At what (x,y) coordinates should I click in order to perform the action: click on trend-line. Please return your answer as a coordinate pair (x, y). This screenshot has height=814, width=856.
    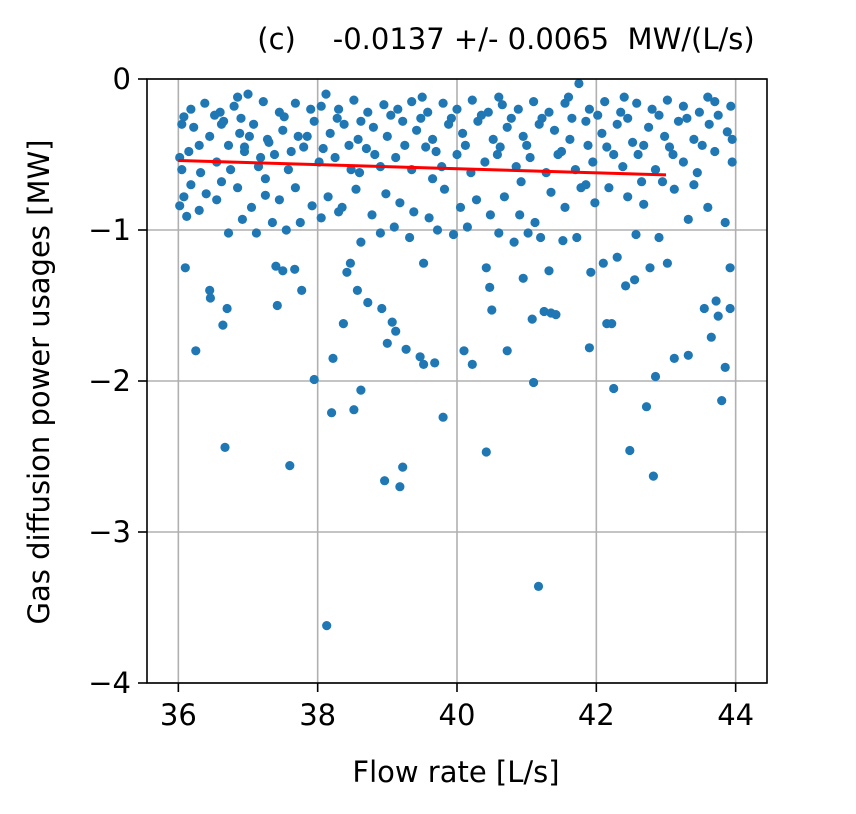
    Looking at the image, I should click on (422, 168).